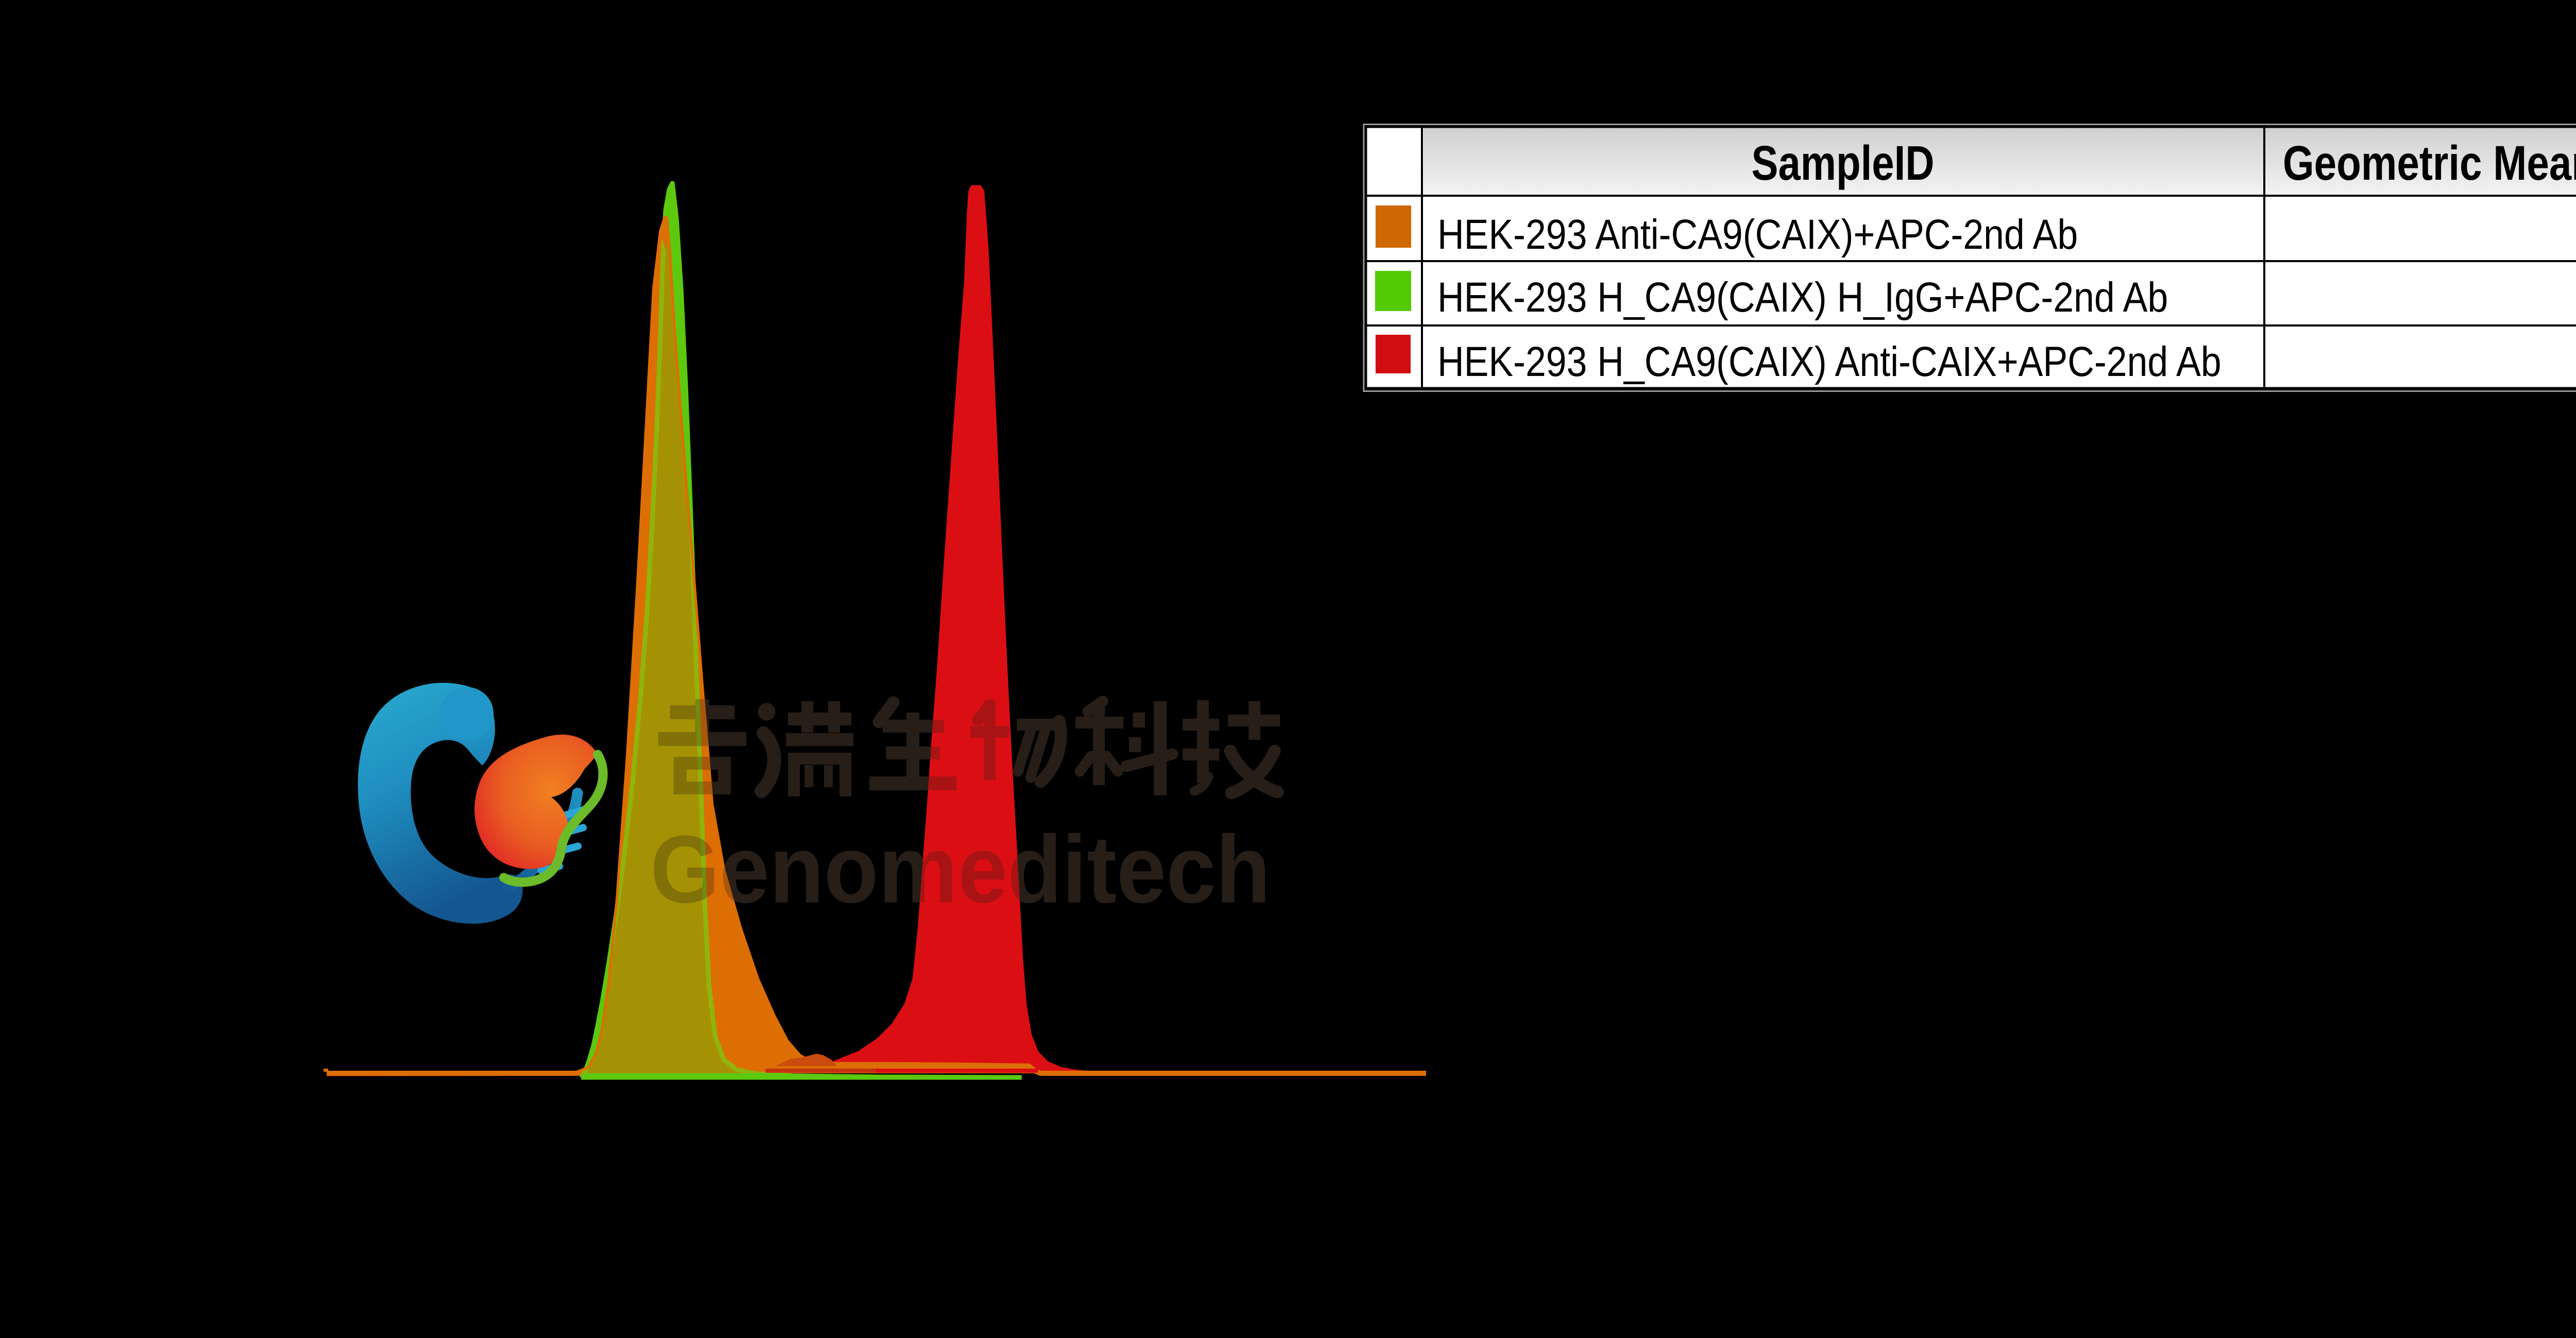  What do you see at coordinates (1802, 297) in the screenshot?
I see `svg-text:HEK-293 H_CA9(CAIX) H_IgG+APC-: HEK-293 H_CA9(CAIX) H_IgG+APC-2nd Ab` at bounding box center [1802, 297].